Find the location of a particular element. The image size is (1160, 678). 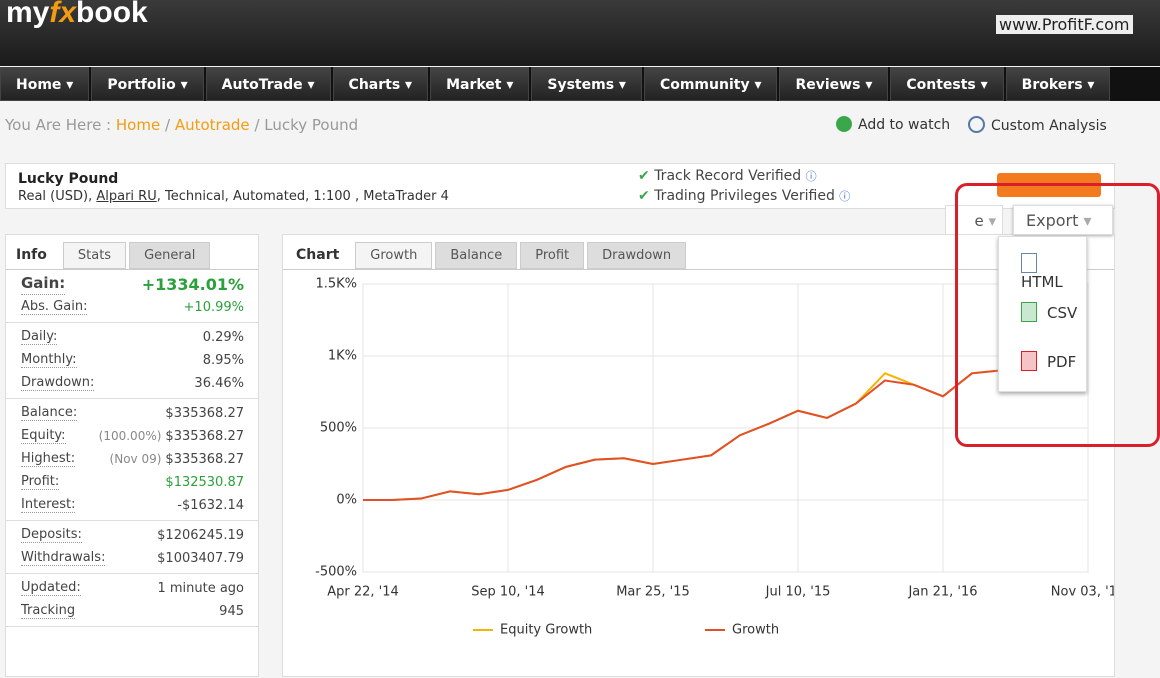

nav-item: Charts ▾ is located at coordinates (380, 84).